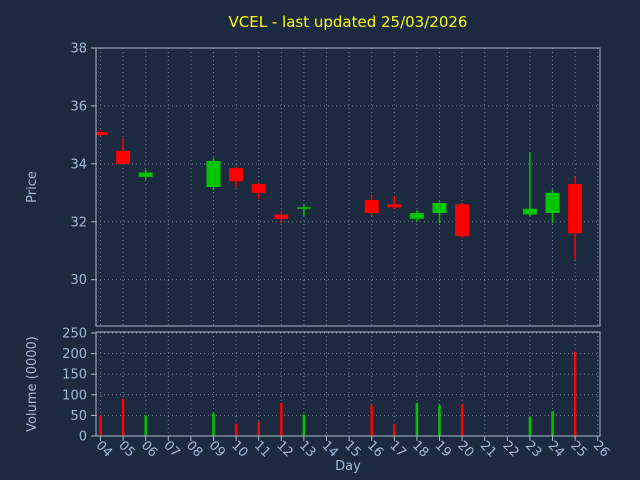 The image size is (640, 480). Describe the element at coordinates (194, 449) in the screenshot. I see `x-tick-label: 08` at that location.